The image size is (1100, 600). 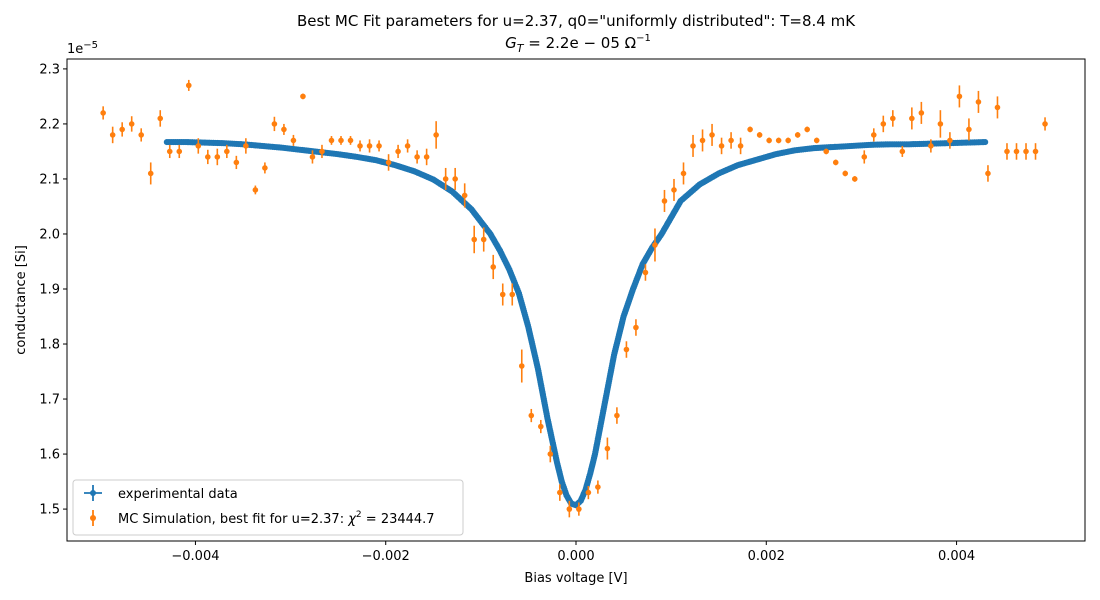 What do you see at coordinates (49, 455) in the screenshot?
I see `y-tick-label: 1.6` at bounding box center [49, 455].